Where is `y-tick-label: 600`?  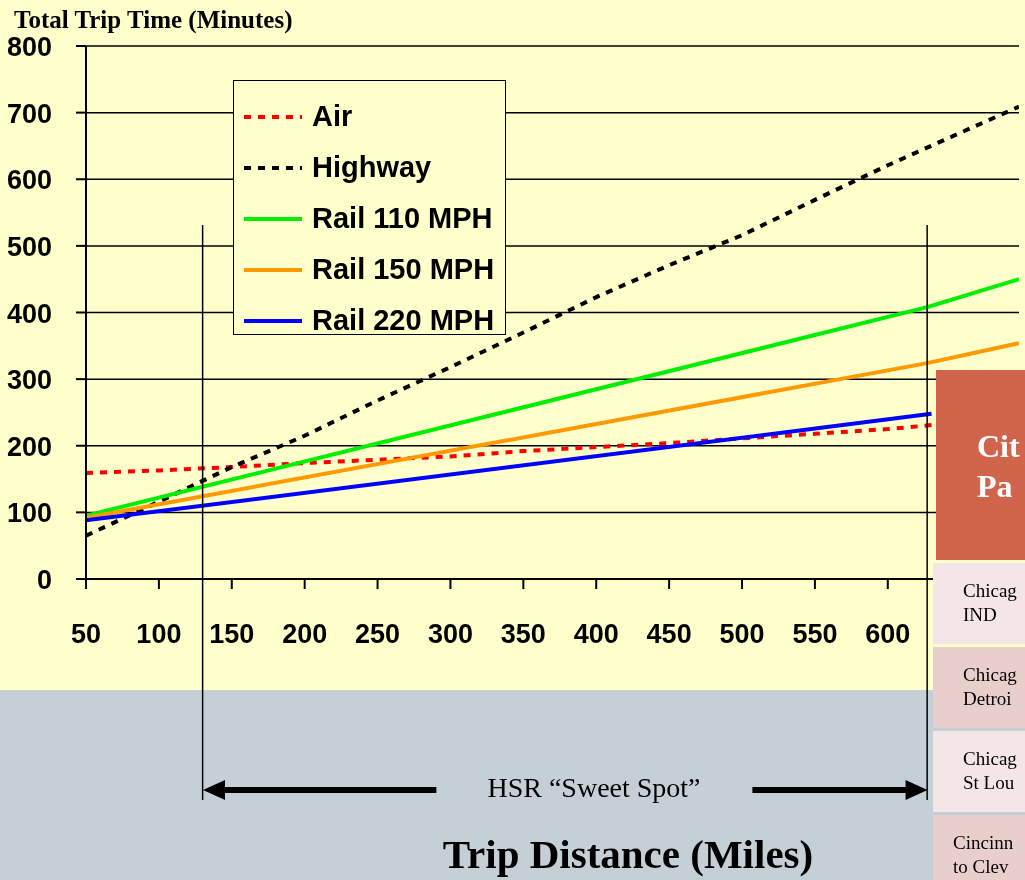
y-tick-label: 600 is located at coordinates (29, 180).